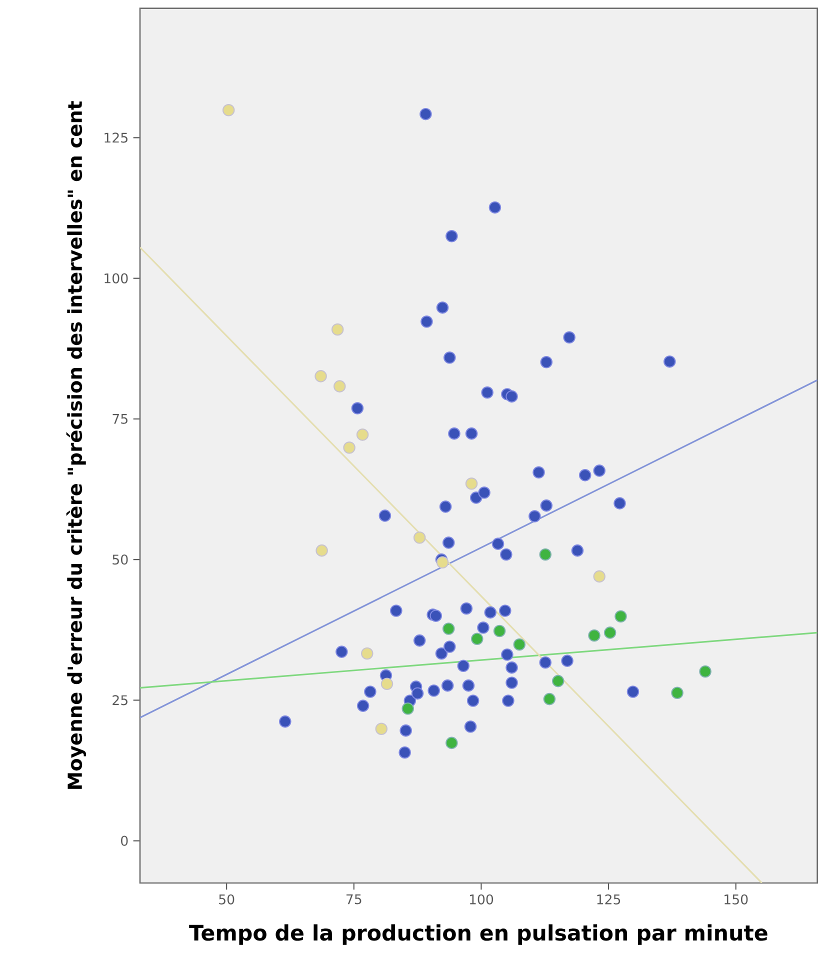 The width and height of the screenshot is (823, 975). I want to click on x-tick-label: 150, so click(736, 899).